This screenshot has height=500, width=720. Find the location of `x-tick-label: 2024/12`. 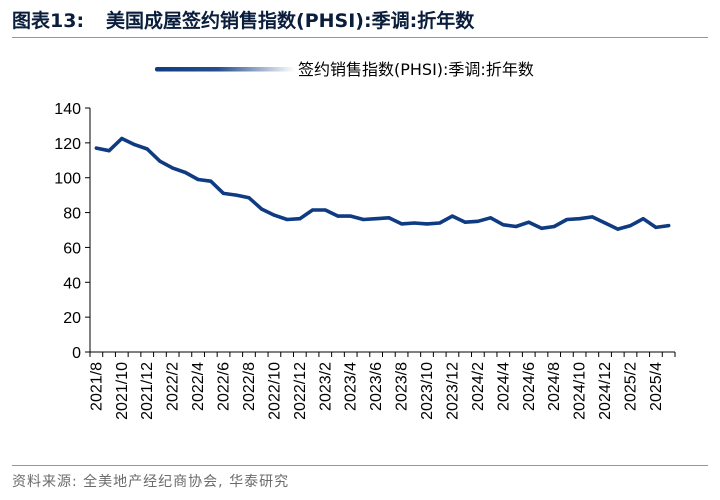

x-tick-label: 2024/12 is located at coordinates (605, 391).